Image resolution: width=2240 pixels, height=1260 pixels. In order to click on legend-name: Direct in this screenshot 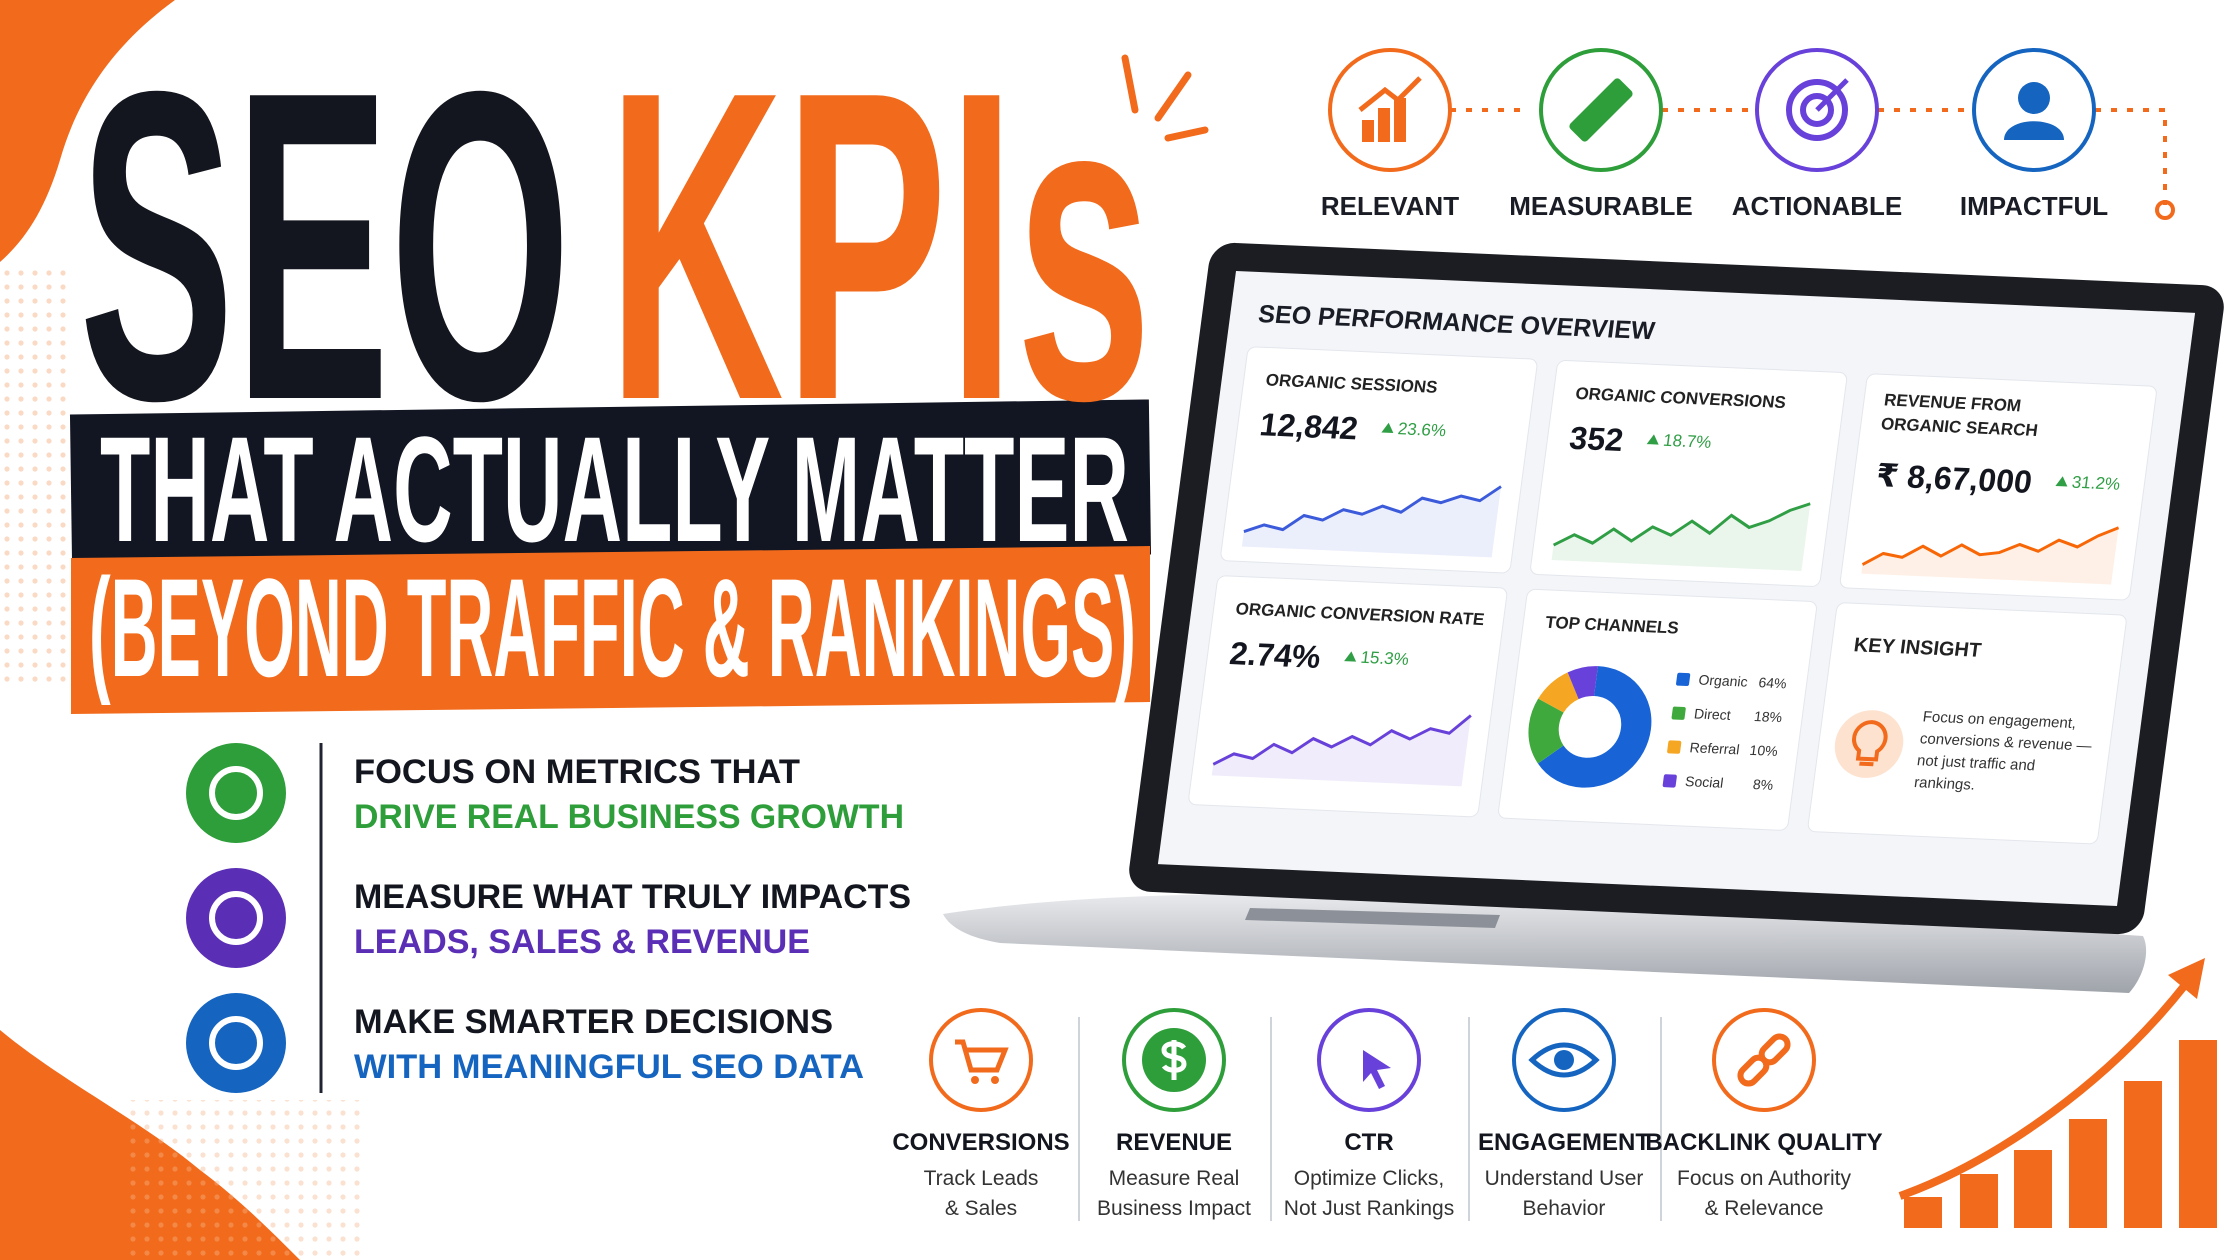, I will do `click(1712, 713)`.